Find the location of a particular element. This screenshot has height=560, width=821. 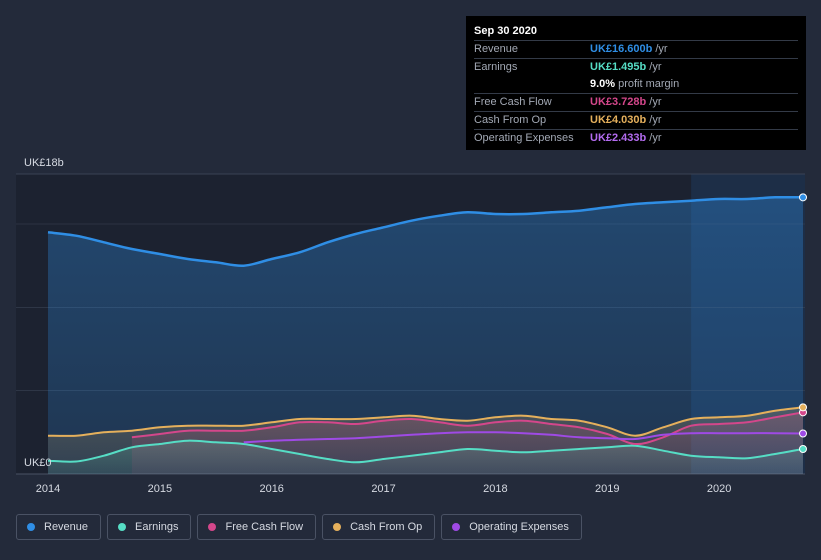

series-endpoint-revenue is located at coordinates (803, 197).